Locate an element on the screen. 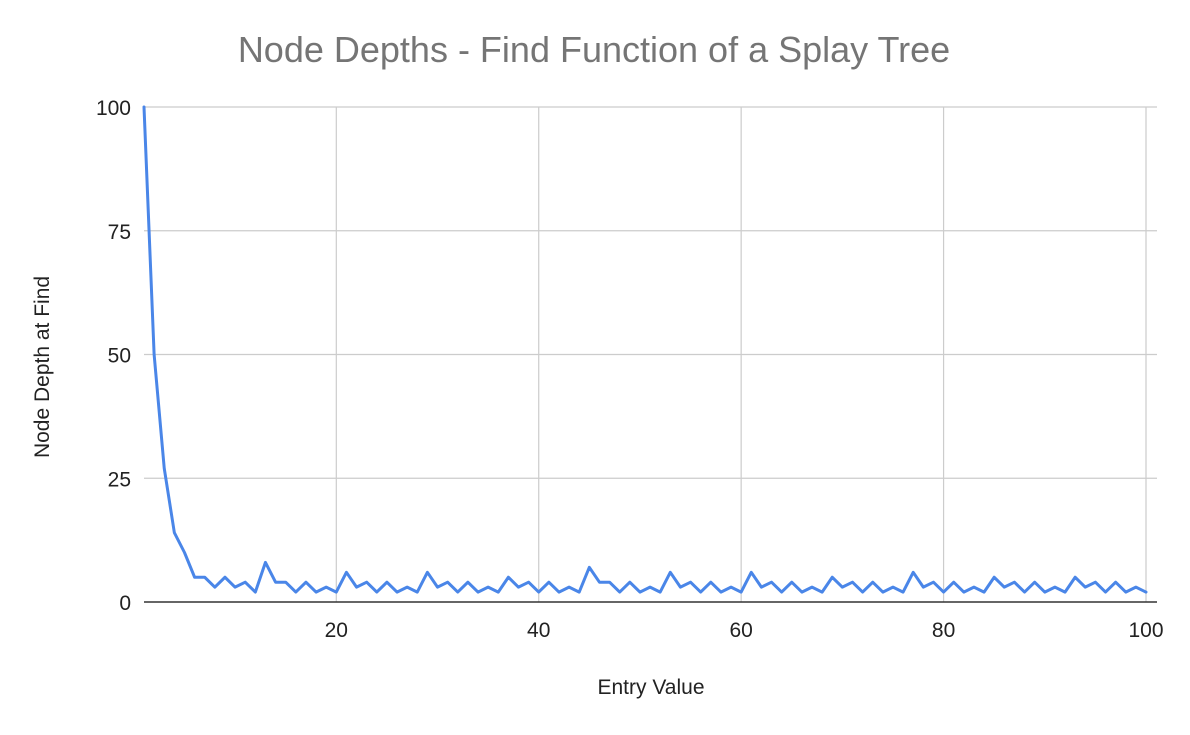 This screenshot has width=1190, height=735. x-tick-label: 80 is located at coordinates (943, 630).